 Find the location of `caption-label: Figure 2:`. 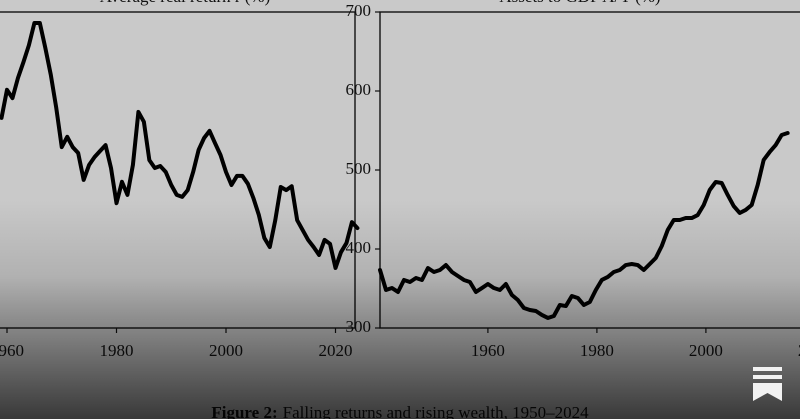

caption-label: Figure 2: is located at coordinates (244, 411).